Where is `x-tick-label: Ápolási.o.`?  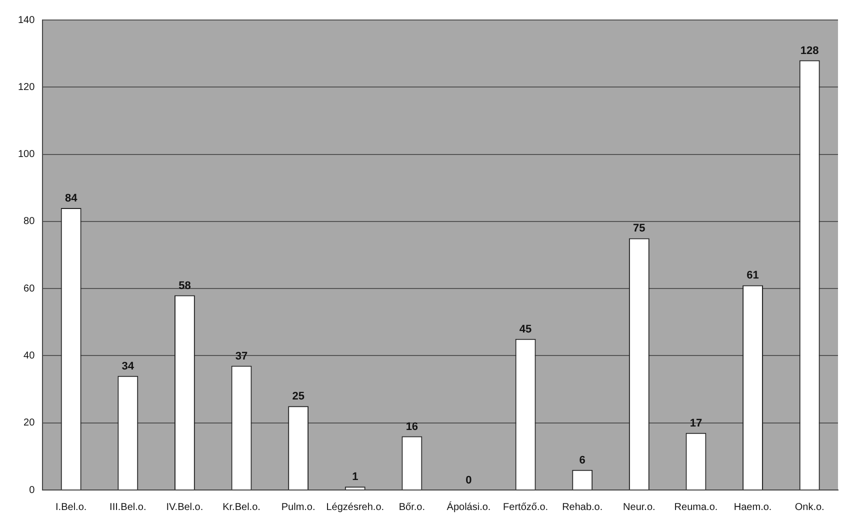
x-tick-label: Ápolási.o. is located at coordinates (468, 506).